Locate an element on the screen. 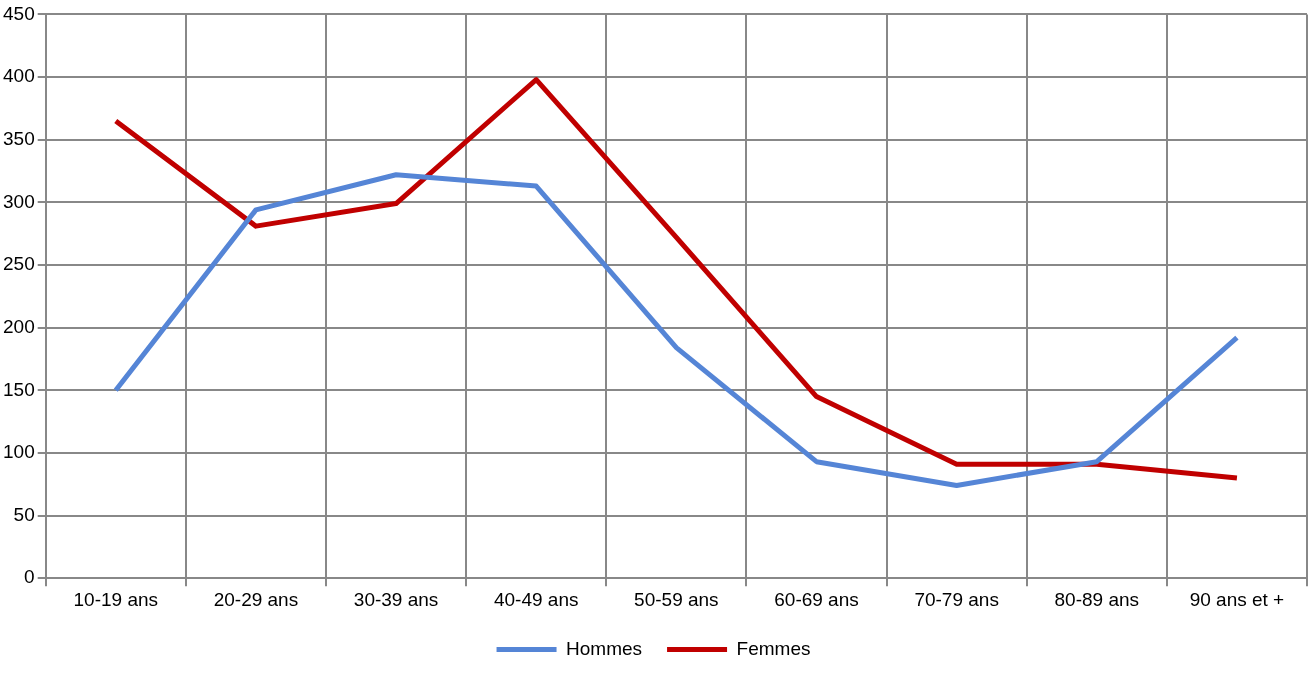 The image size is (1309, 673). x-tick-label: 90 ans et + is located at coordinates (1237, 599).